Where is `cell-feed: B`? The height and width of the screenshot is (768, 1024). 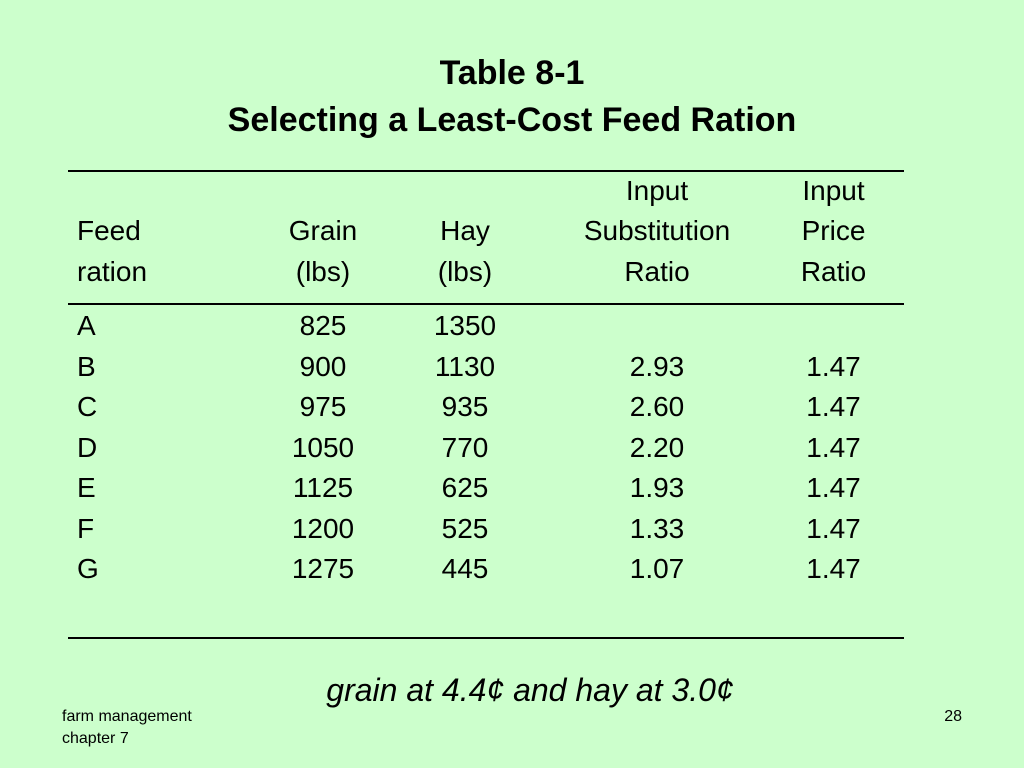
cell-feed: B is located at coordinates (86, 366).